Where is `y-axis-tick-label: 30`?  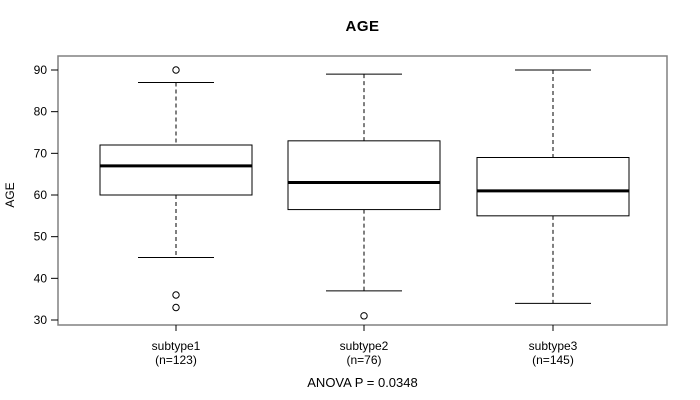 y-axis-tick-label: 30 is located at coordinates (41, 320).